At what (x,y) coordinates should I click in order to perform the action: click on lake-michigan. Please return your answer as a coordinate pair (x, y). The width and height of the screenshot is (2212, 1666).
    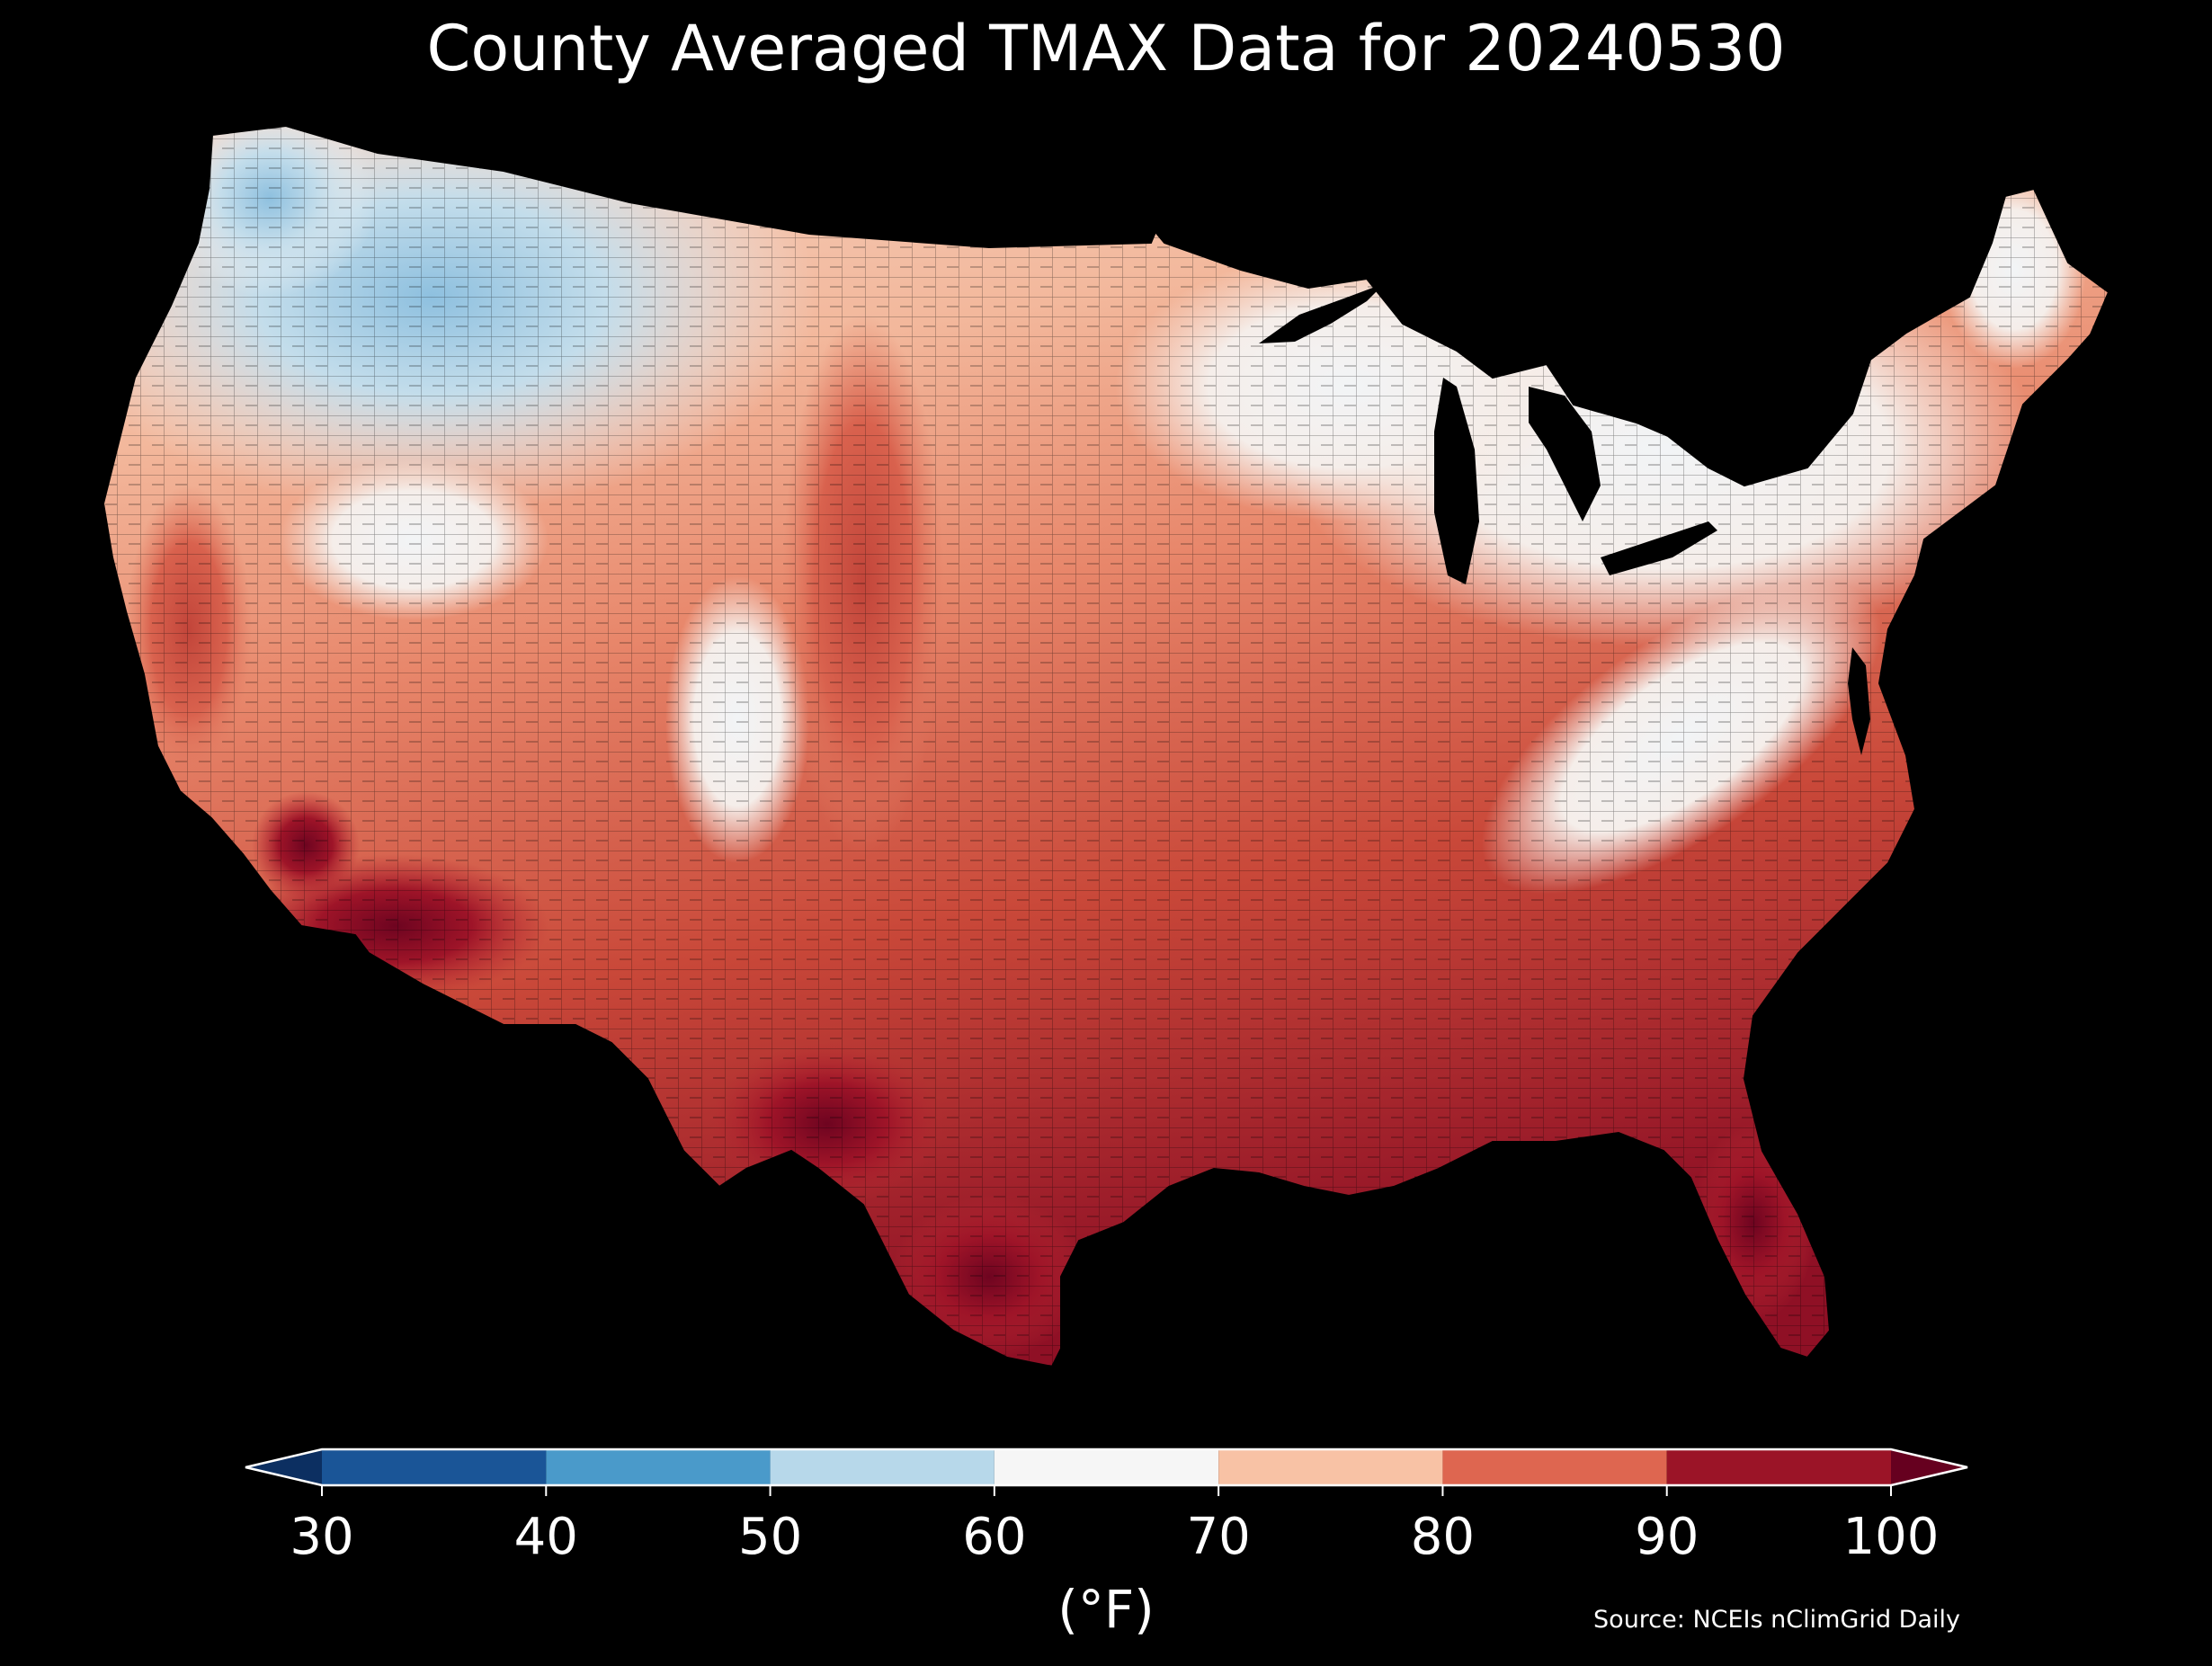
    Looking at the image, I should click on (1456, 481).